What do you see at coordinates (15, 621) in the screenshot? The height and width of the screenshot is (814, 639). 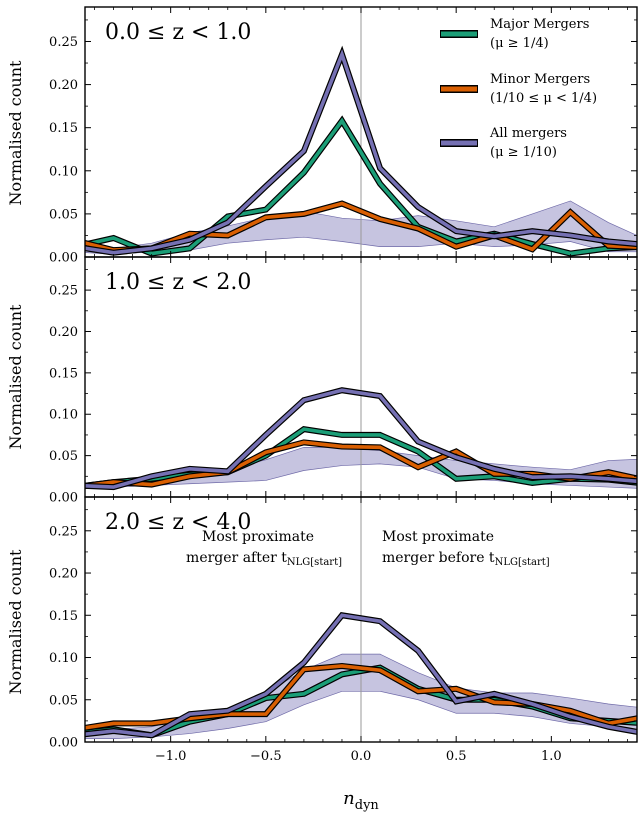 I see `y-axis-label-panel-3: Normalised count` at bounding box center [15, 621].